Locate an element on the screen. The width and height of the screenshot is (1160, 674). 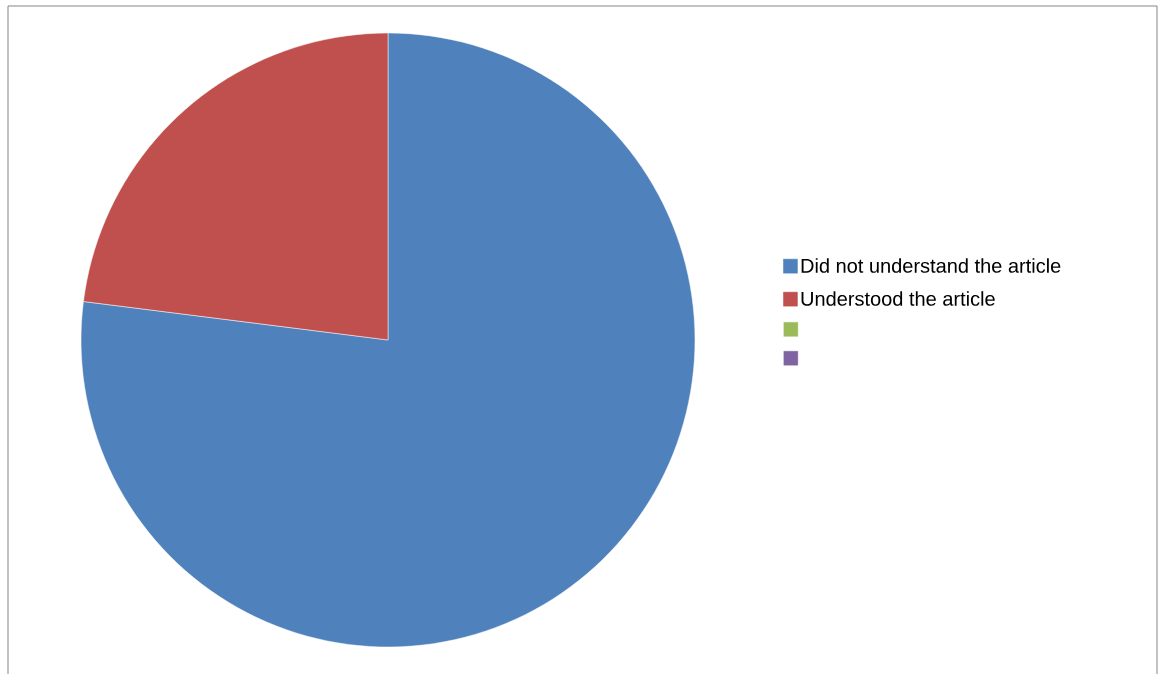
legend-label: Did not understand the article is located at coordinates (931, 265).